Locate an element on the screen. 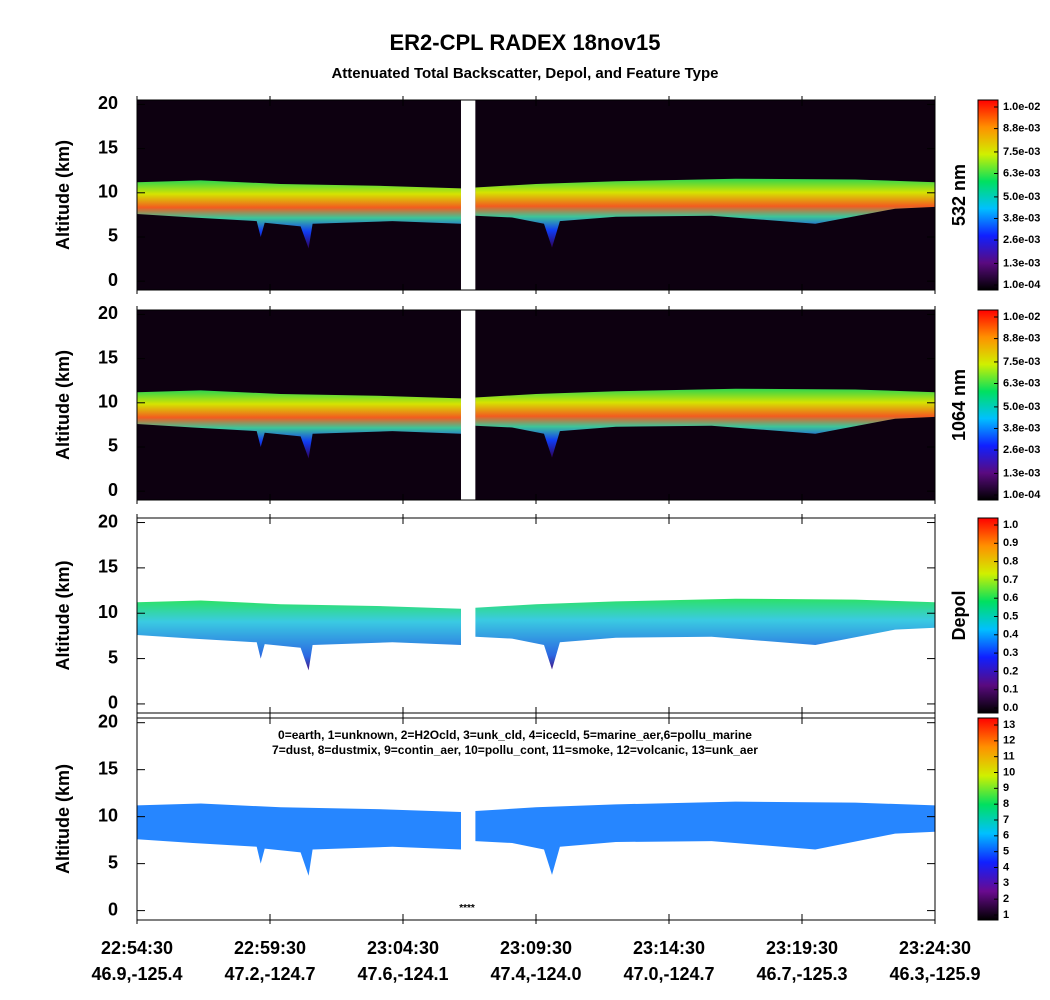  colorbar-tick-label: 0.5 is located at coordinates (1010, 616).